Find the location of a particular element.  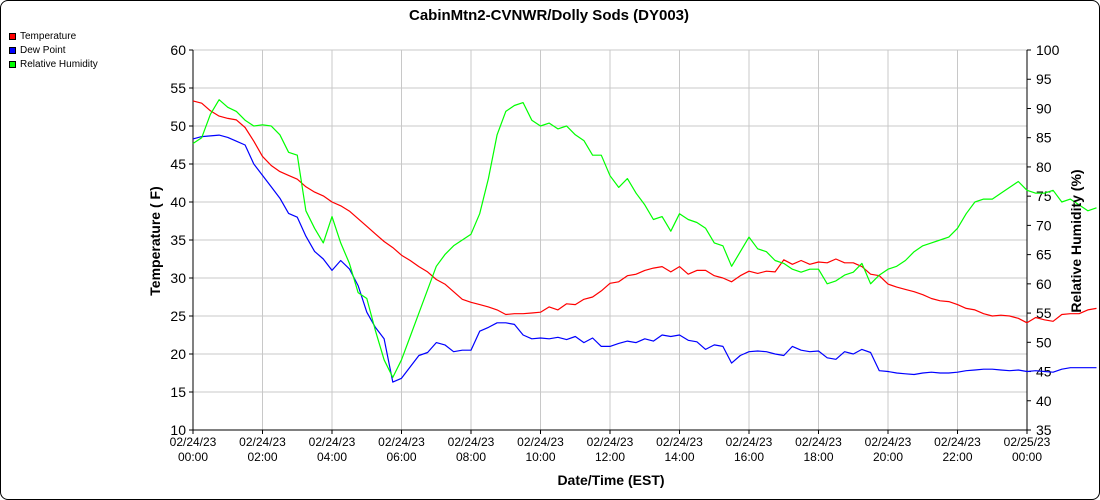

chart-title: CabinMtn2-CVNWR/Dolly Sods (DY003) is located at coordinates (549, 15).